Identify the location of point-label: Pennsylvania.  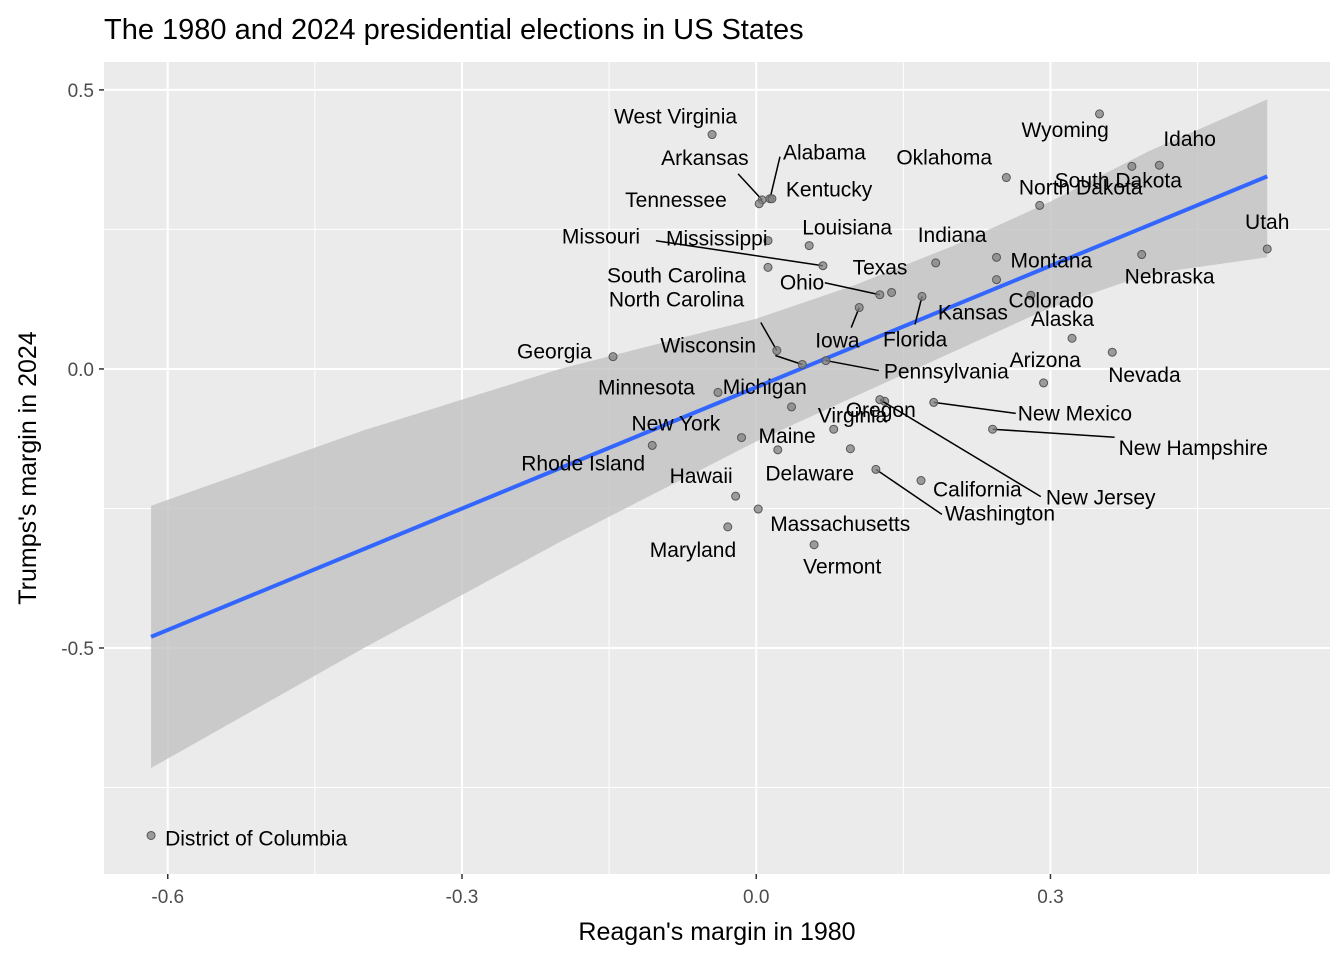
(946, 372).